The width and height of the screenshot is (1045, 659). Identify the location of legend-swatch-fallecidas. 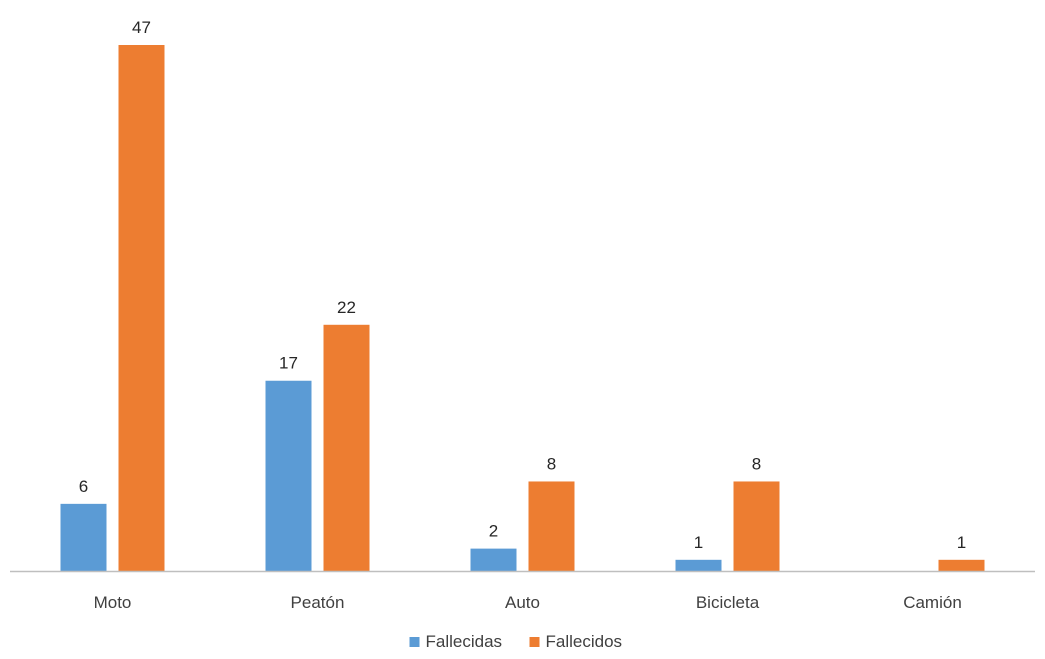
(414, 642).